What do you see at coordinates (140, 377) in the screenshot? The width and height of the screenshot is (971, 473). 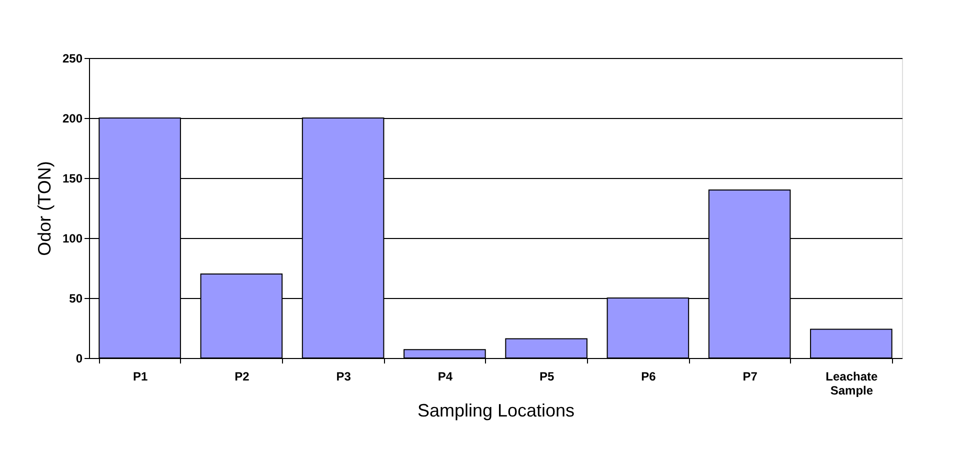 I see `x-tick-label: P1` at bounding box center [140, 377].